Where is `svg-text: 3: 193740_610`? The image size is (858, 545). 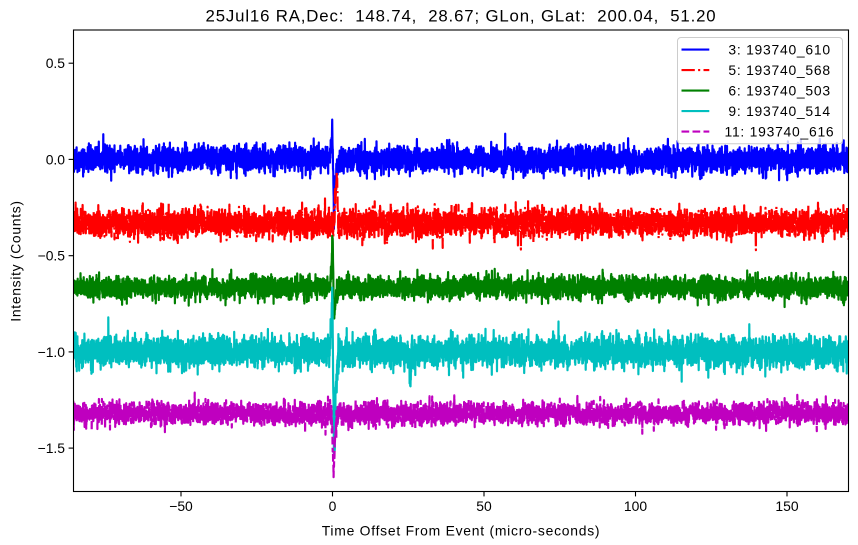 svg-text: 3: 193740_610 is located at coordinates (779, 50).